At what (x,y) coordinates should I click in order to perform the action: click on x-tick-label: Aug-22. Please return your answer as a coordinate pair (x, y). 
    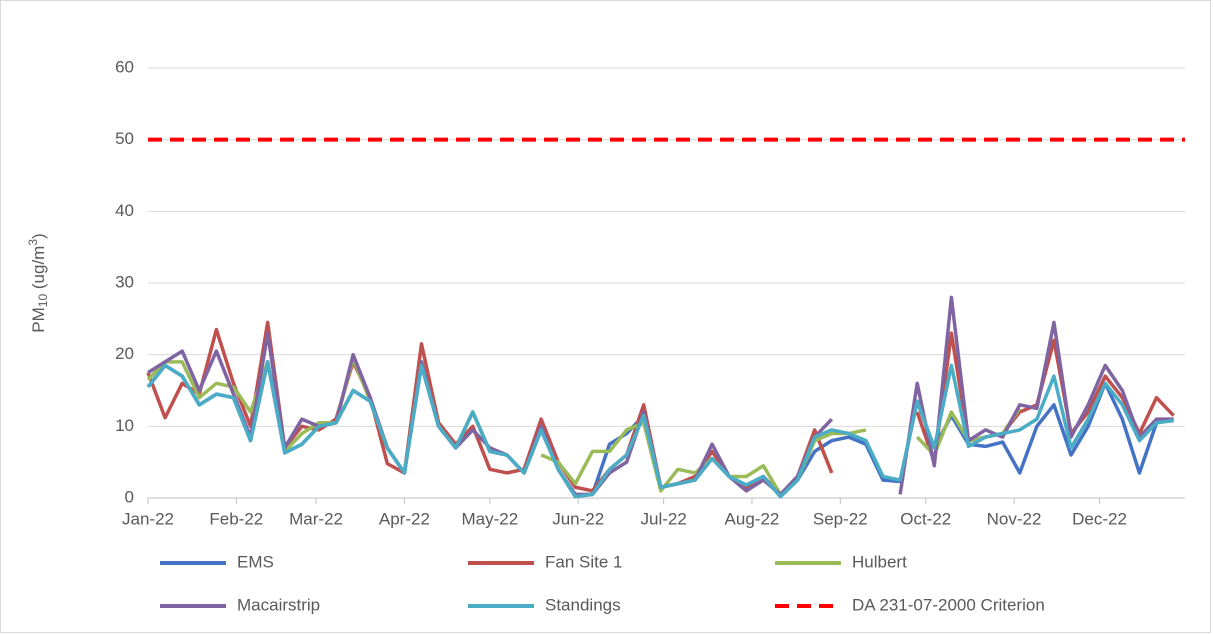
    Looking at the image, I should click on (752, 518).